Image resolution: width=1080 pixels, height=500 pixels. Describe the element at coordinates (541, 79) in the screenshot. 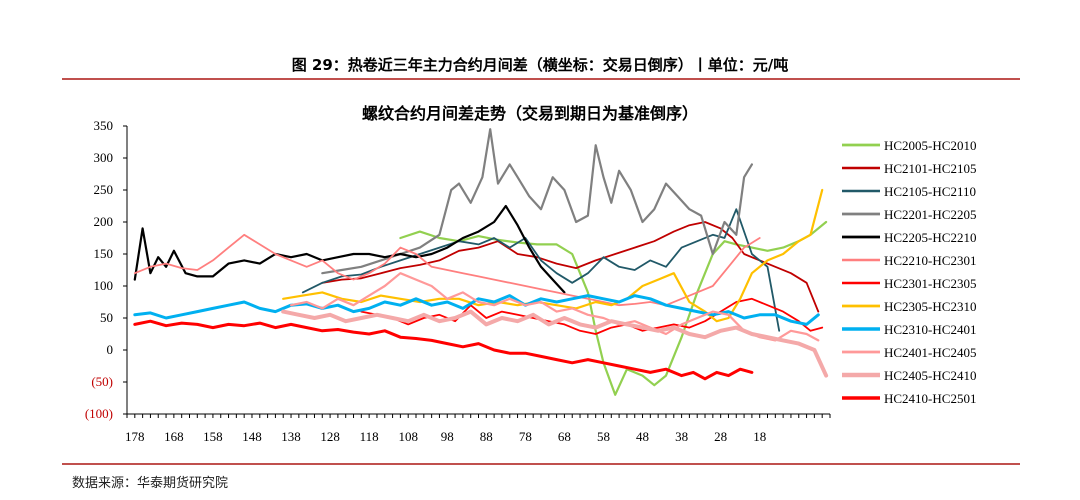

I see `top-divider` at that location.